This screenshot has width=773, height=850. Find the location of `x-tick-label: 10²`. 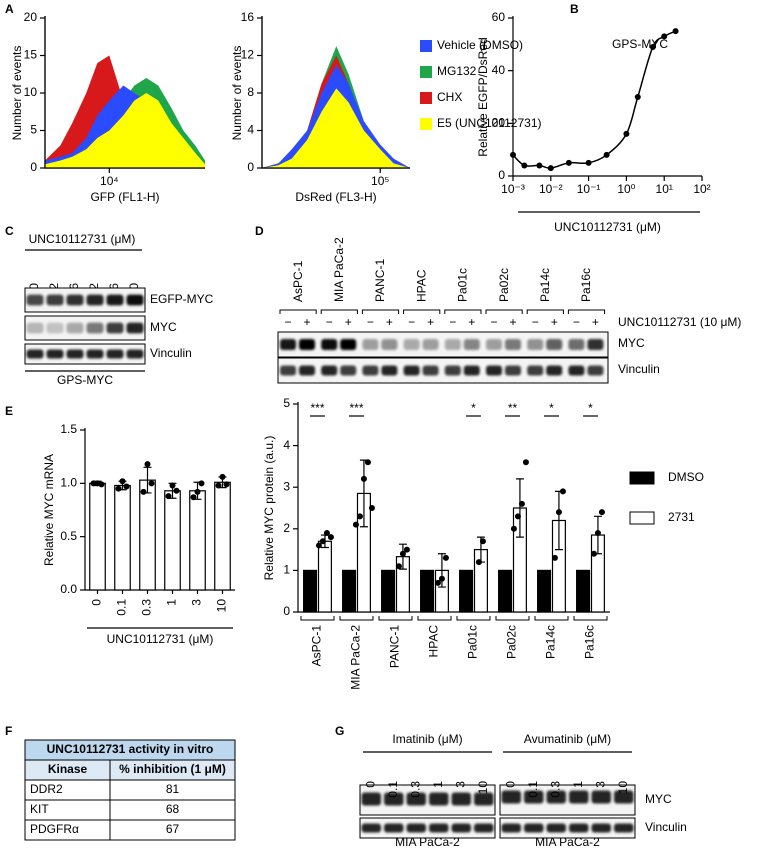

x-tick-label: 10² is located at coordinates (701, 189).